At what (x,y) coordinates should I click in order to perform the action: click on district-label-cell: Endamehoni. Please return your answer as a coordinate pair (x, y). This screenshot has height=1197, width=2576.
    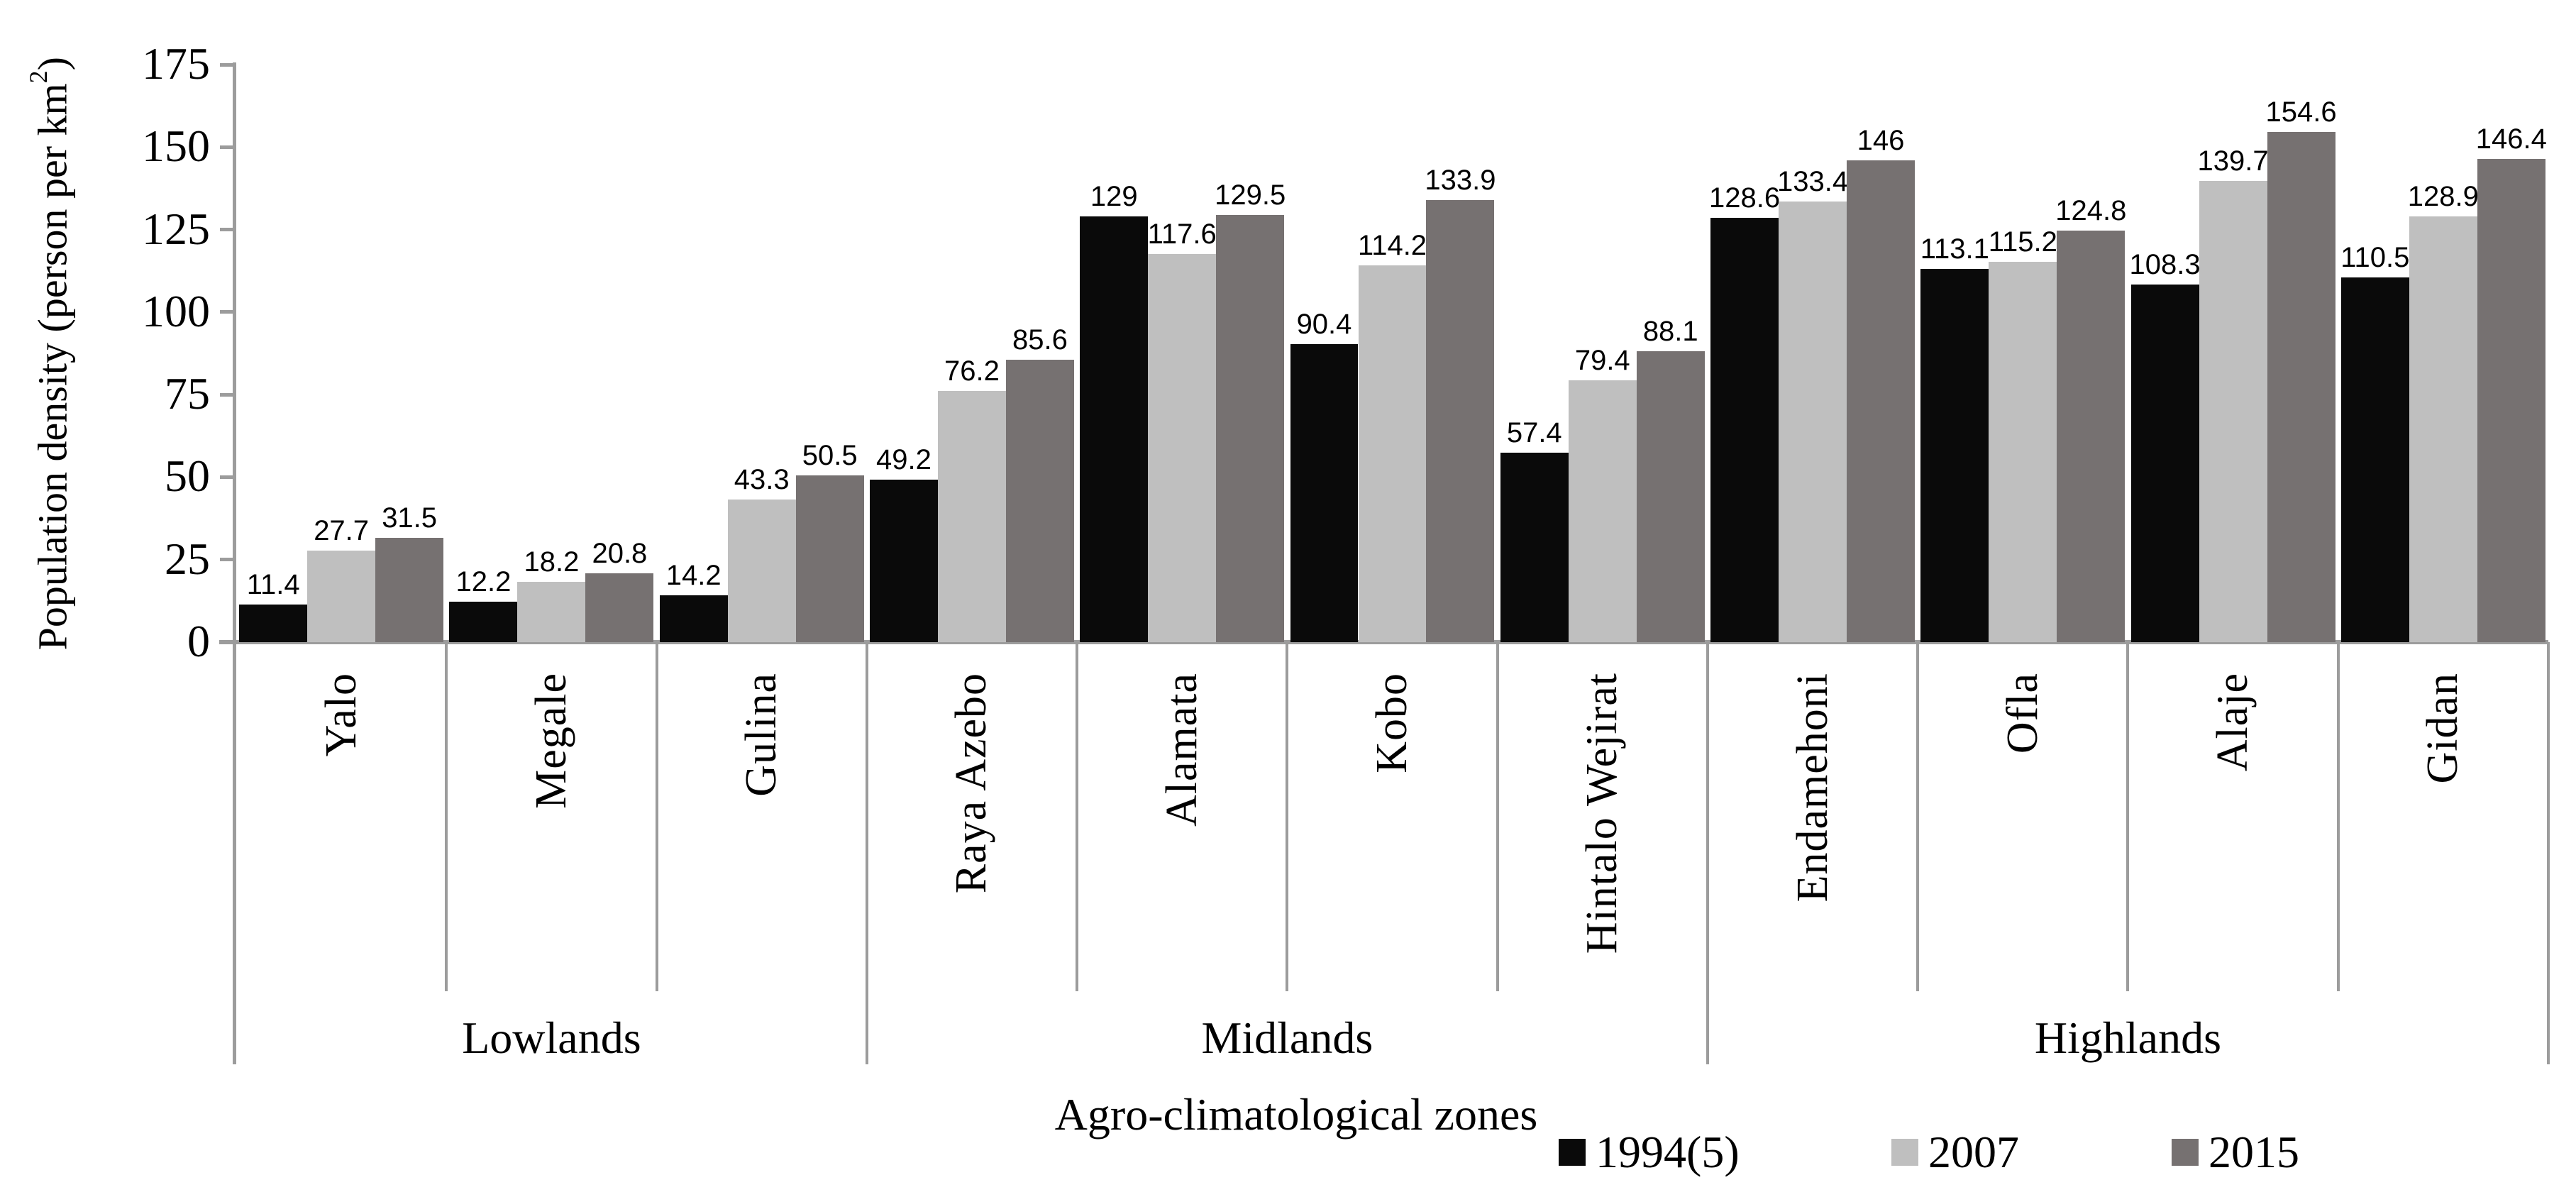
    Looking at the image, I should click on (1813, 829).